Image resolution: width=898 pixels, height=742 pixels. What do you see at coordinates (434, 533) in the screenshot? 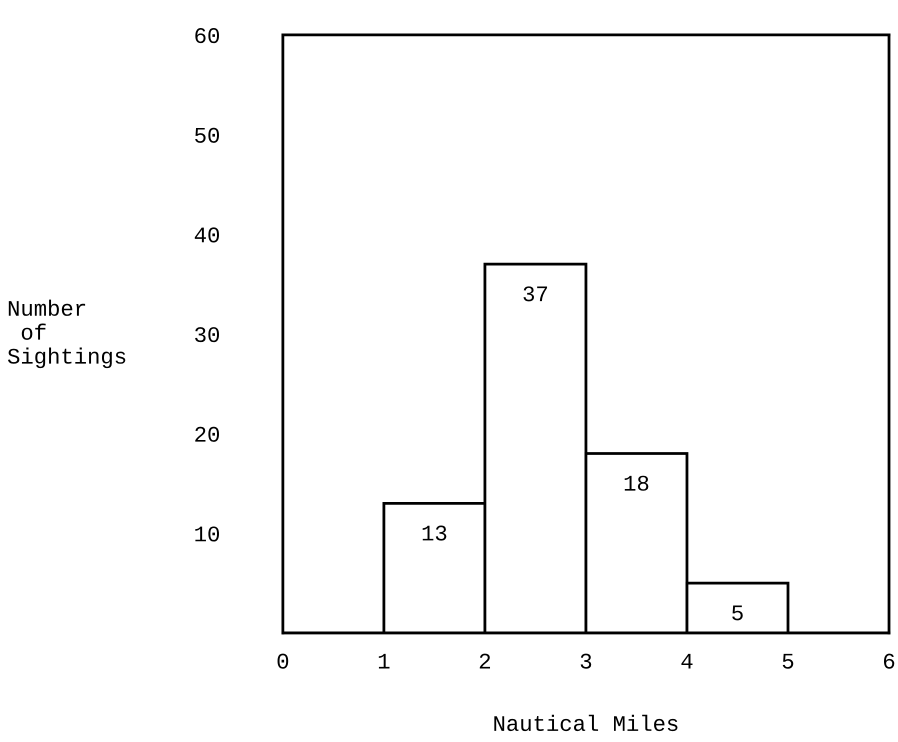
I see `data-label: 13` at bounding box center [434, 533].